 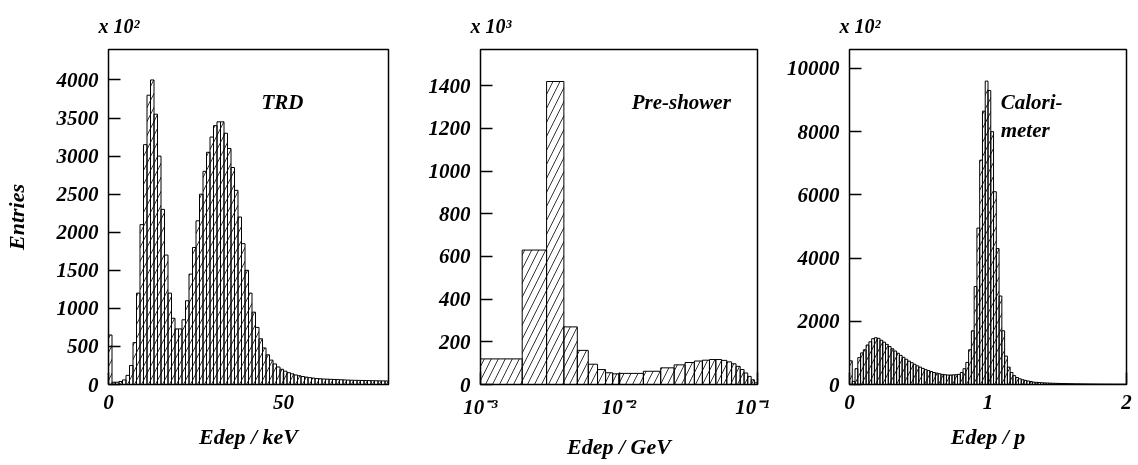 I want to click on x-tick-label: 2, so click(x=1126, y=401).